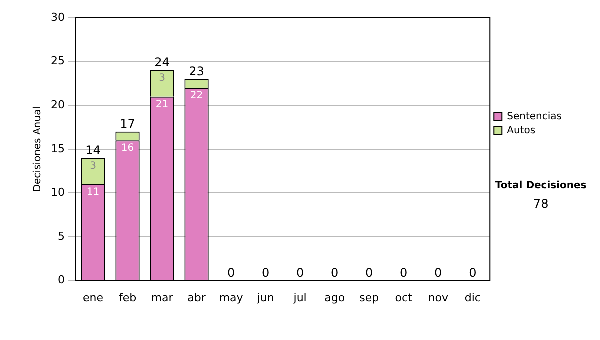 The height and width of the screenshot is (340, 600). Describe the element at coordinates (534, 117) in the screenshot. I see `legend-label: Sentencias` at that location.